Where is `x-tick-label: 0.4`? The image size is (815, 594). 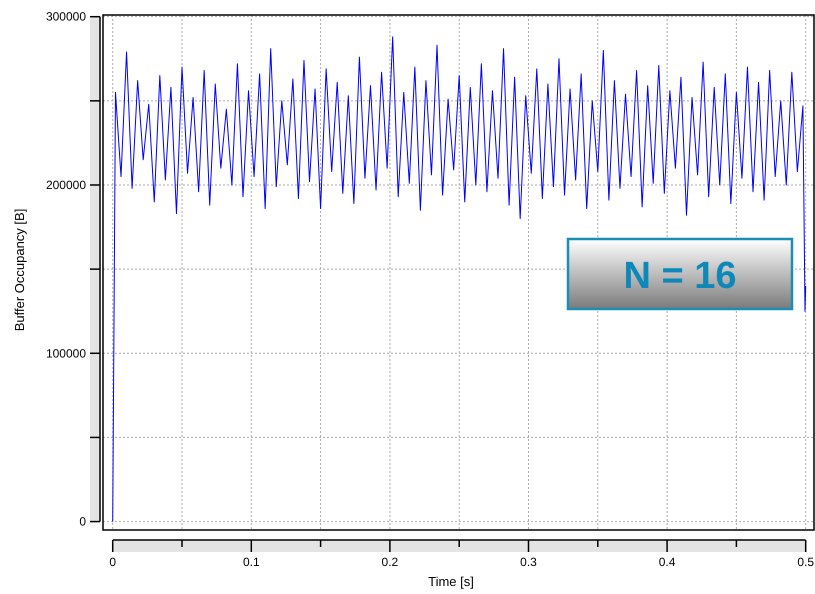
x-tick-label: 0.4 is located at coordinates (667, 562).